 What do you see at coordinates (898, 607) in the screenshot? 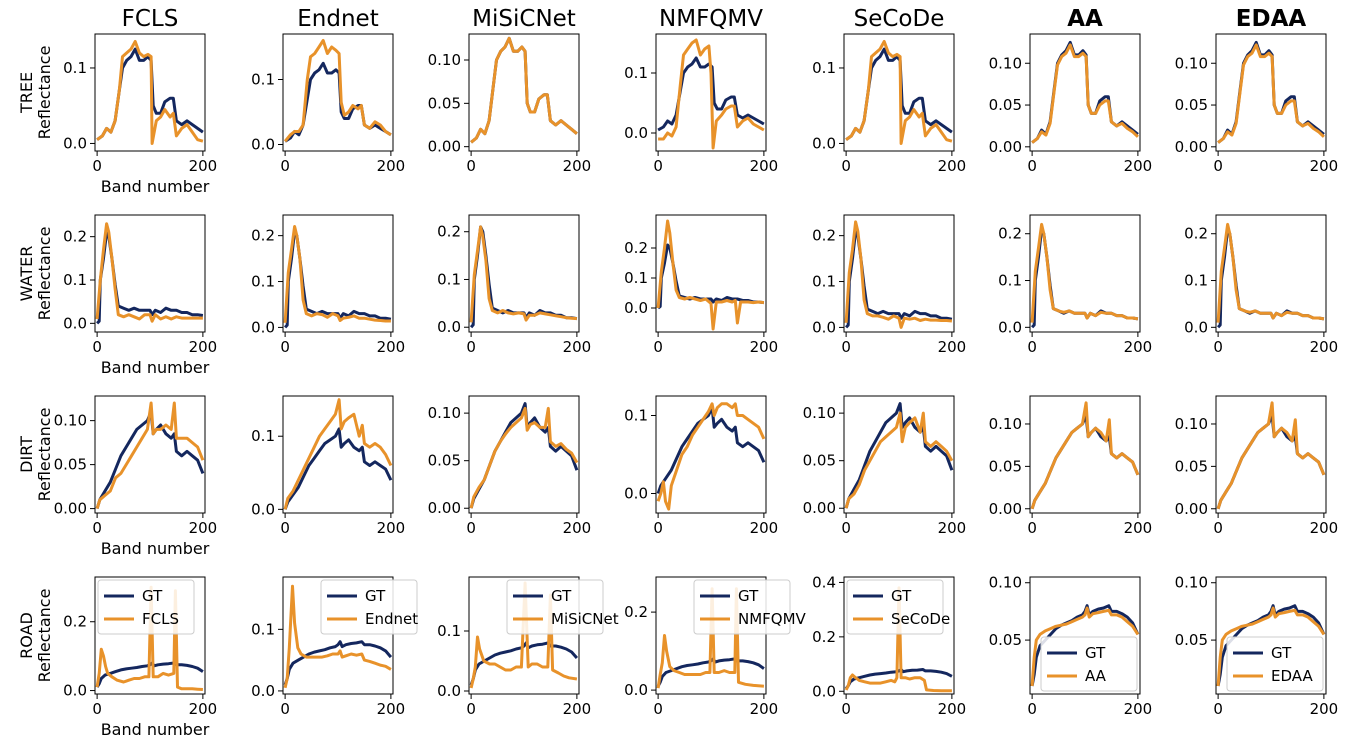
I see `legend: GT SeCoDe` at bounding box center [898, 607].